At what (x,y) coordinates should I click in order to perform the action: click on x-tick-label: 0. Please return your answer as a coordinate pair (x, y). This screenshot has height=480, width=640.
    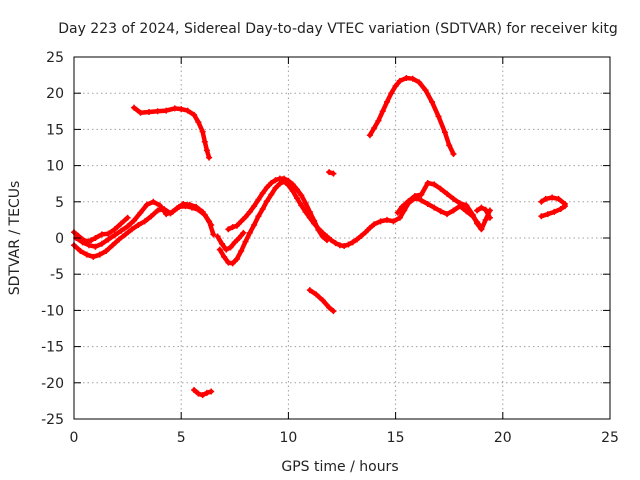
    Looking at the image, I should click on (74, 438).